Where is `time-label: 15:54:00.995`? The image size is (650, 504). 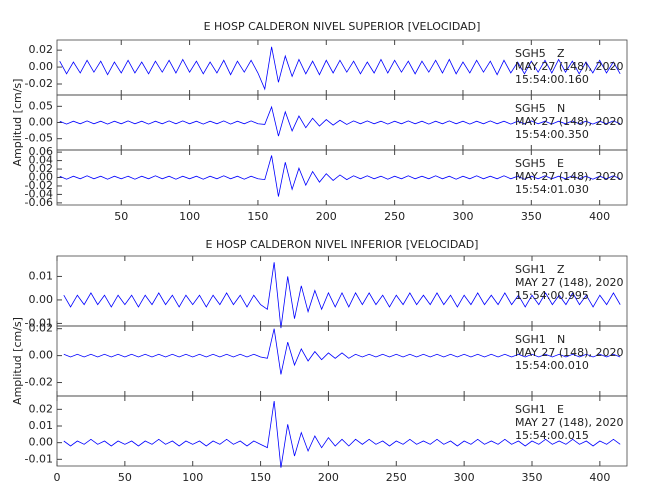 time-label: 15:54:00.995 is located at coordinates (552, 295).